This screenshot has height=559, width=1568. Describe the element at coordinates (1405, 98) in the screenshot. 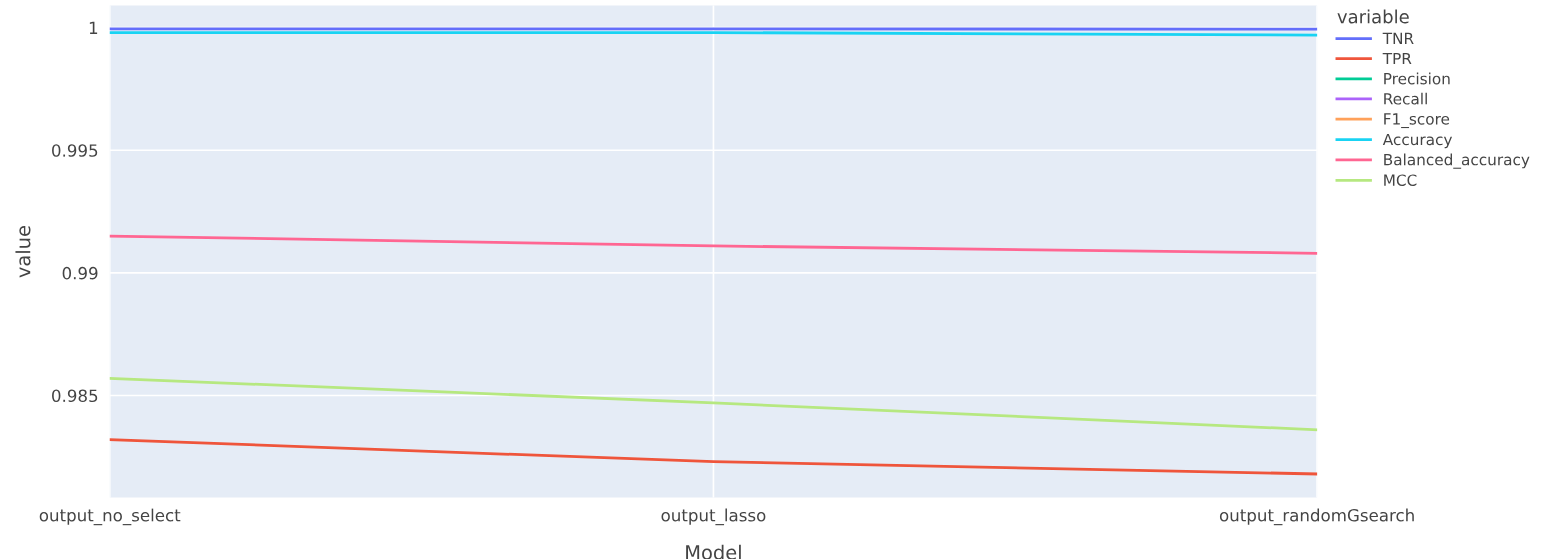

I see `legend-label: Recall` at that location.